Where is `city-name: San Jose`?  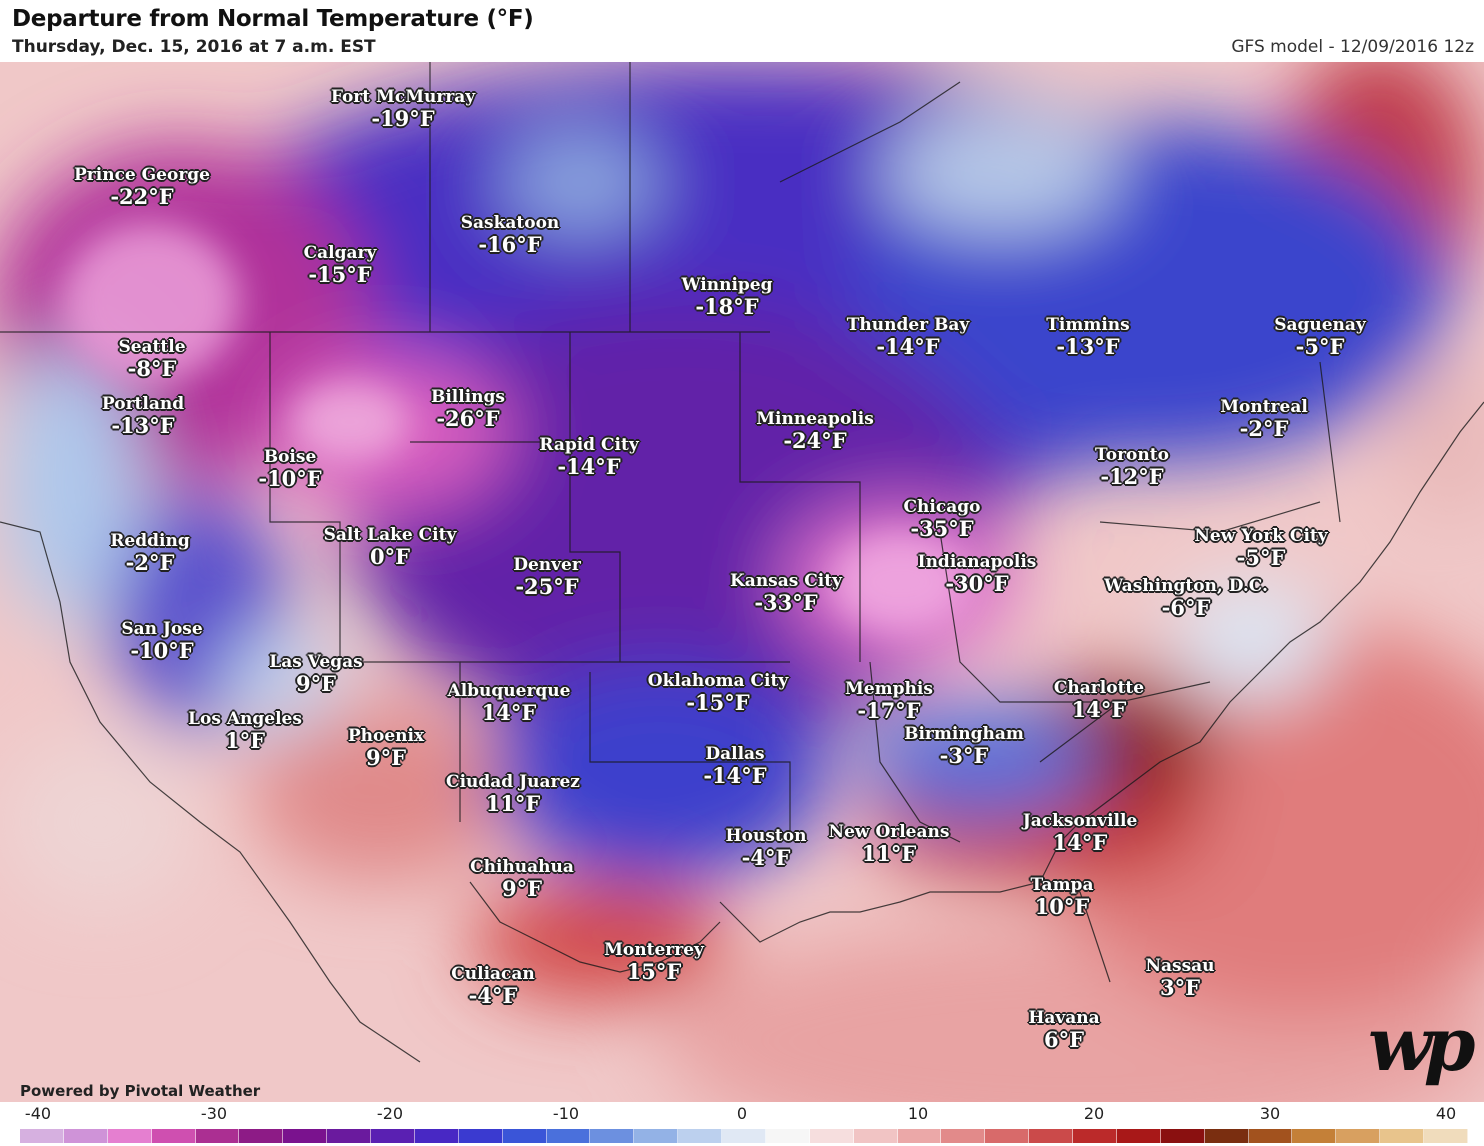
city-name: San Jose is located at coordinates (162, 629).